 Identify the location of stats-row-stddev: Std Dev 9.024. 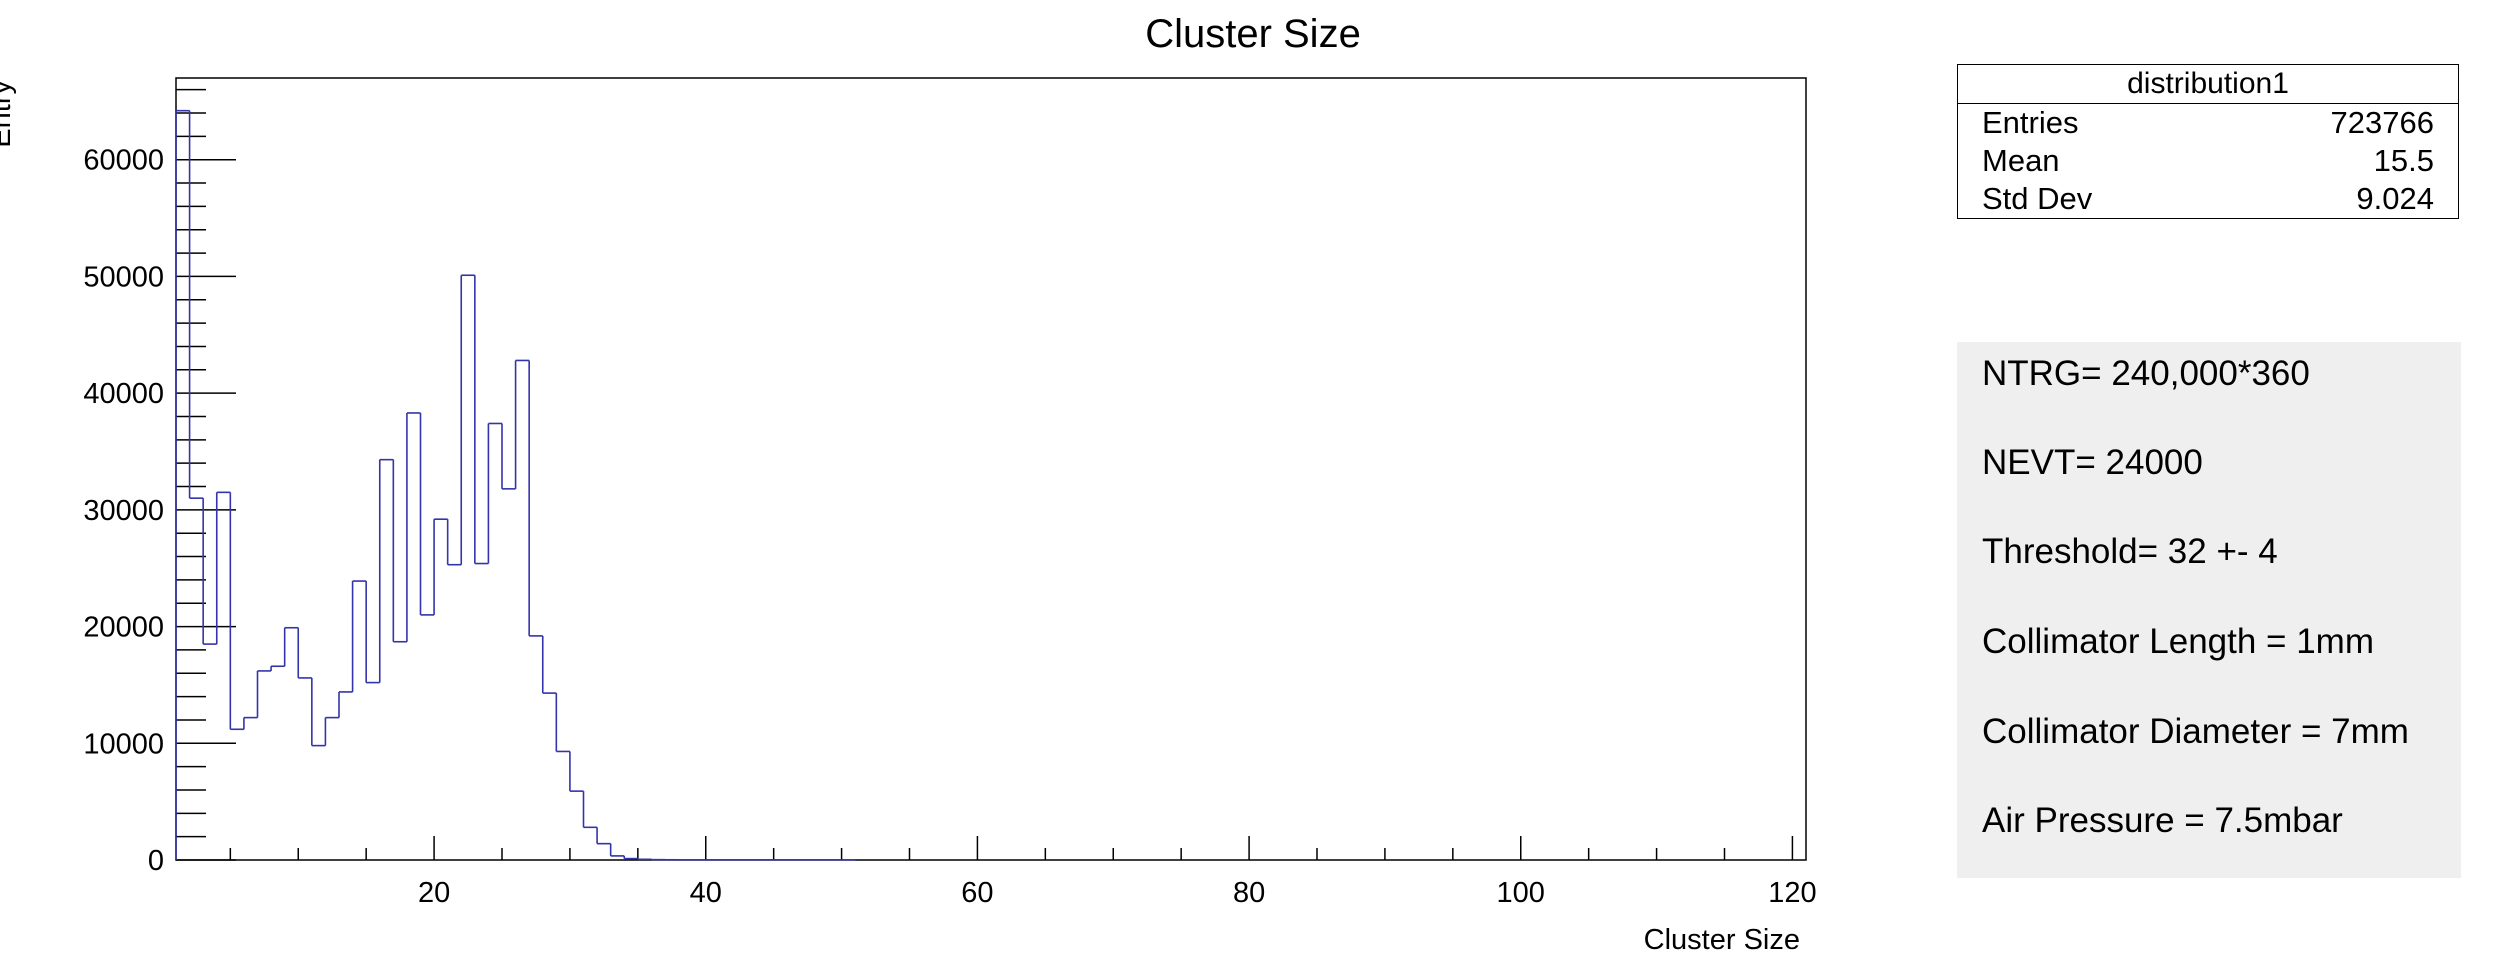
(2208, 199).